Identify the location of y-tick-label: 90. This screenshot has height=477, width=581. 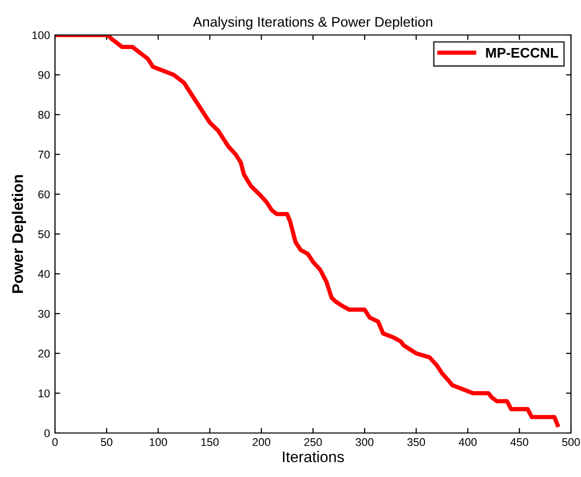
(44, 75).